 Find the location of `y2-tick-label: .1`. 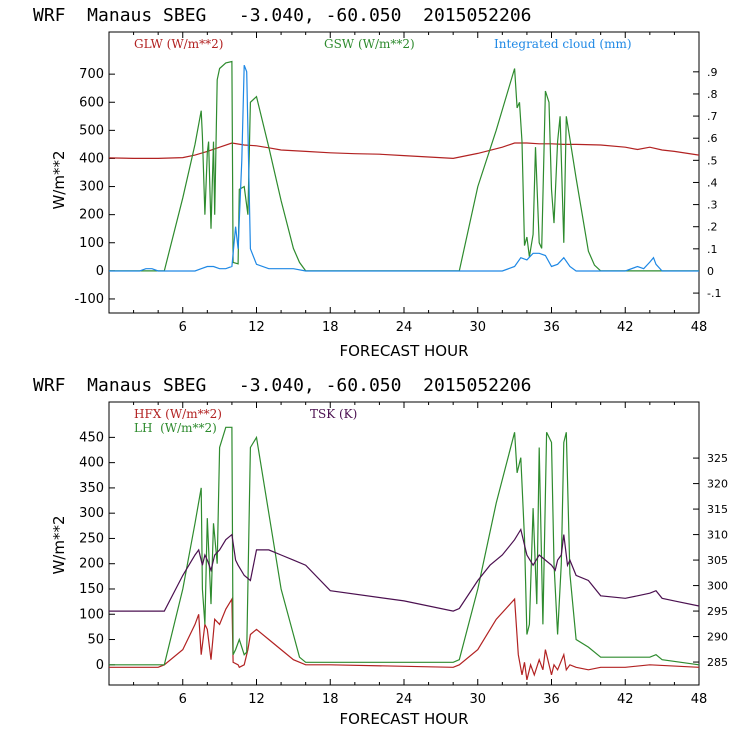

y2-tick-label: .1 is located at coordinates (712, 249).